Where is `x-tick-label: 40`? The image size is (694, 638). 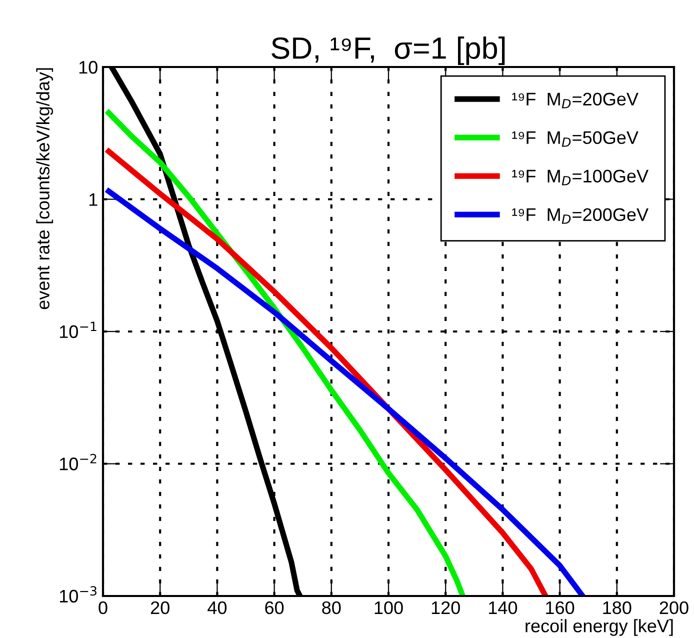
x-tick-label: 40 is located at coordinates (217, 607).